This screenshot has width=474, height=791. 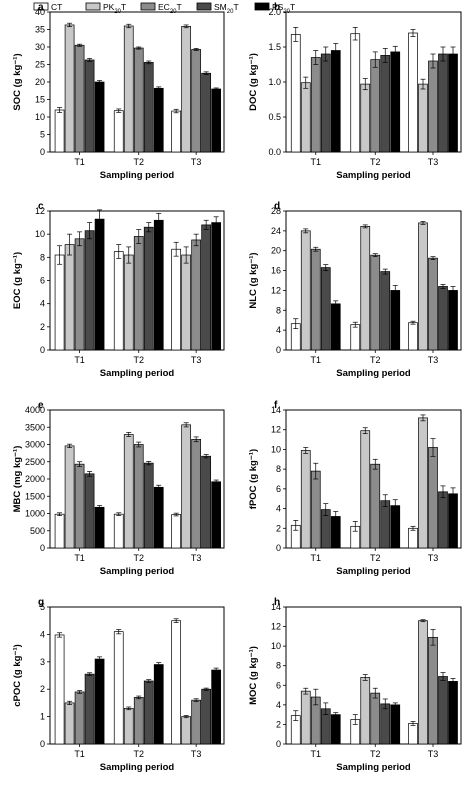 What do you see at coordinates (79, 294) in the screenshot?
I see `panel-c-bar-ec20t-t1` at bounding box center [79, 294].